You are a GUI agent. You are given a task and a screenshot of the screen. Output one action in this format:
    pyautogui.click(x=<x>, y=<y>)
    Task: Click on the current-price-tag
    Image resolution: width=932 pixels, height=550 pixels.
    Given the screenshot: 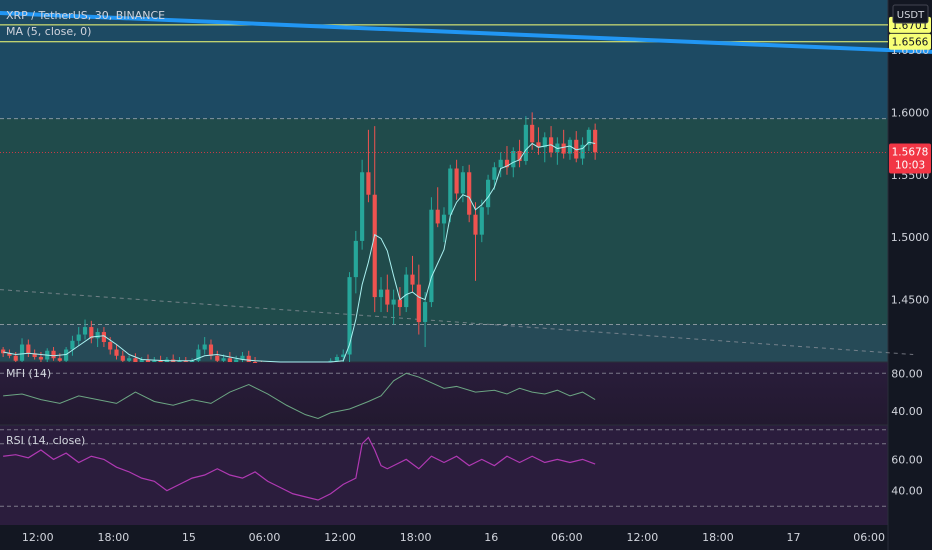 What is the action you would take?
    pyautogui.click(x=910, y=158)
    